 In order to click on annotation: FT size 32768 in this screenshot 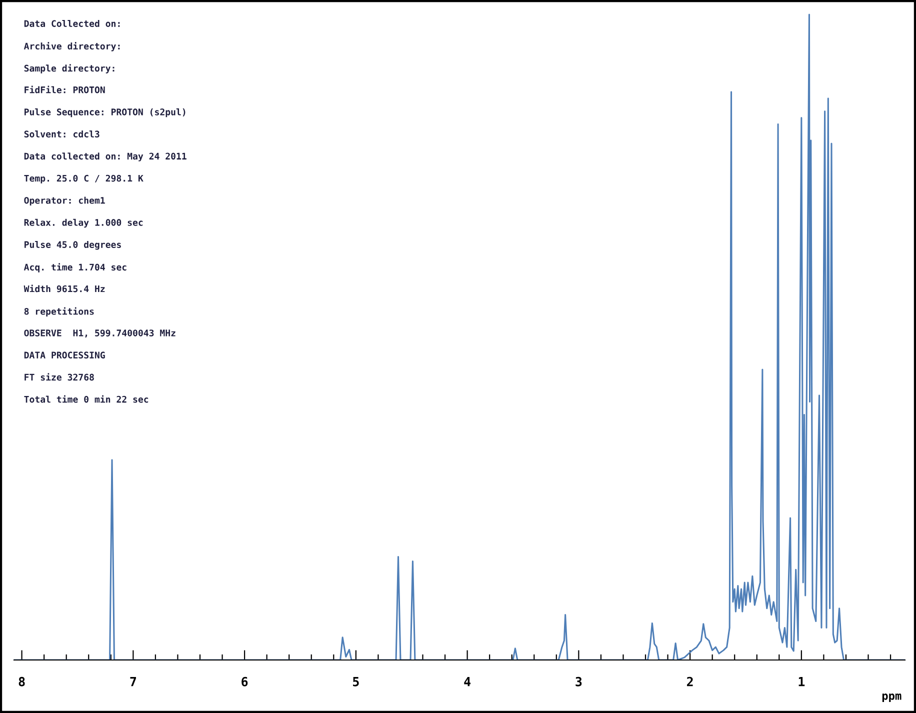, I will do `click(59, 377)`.